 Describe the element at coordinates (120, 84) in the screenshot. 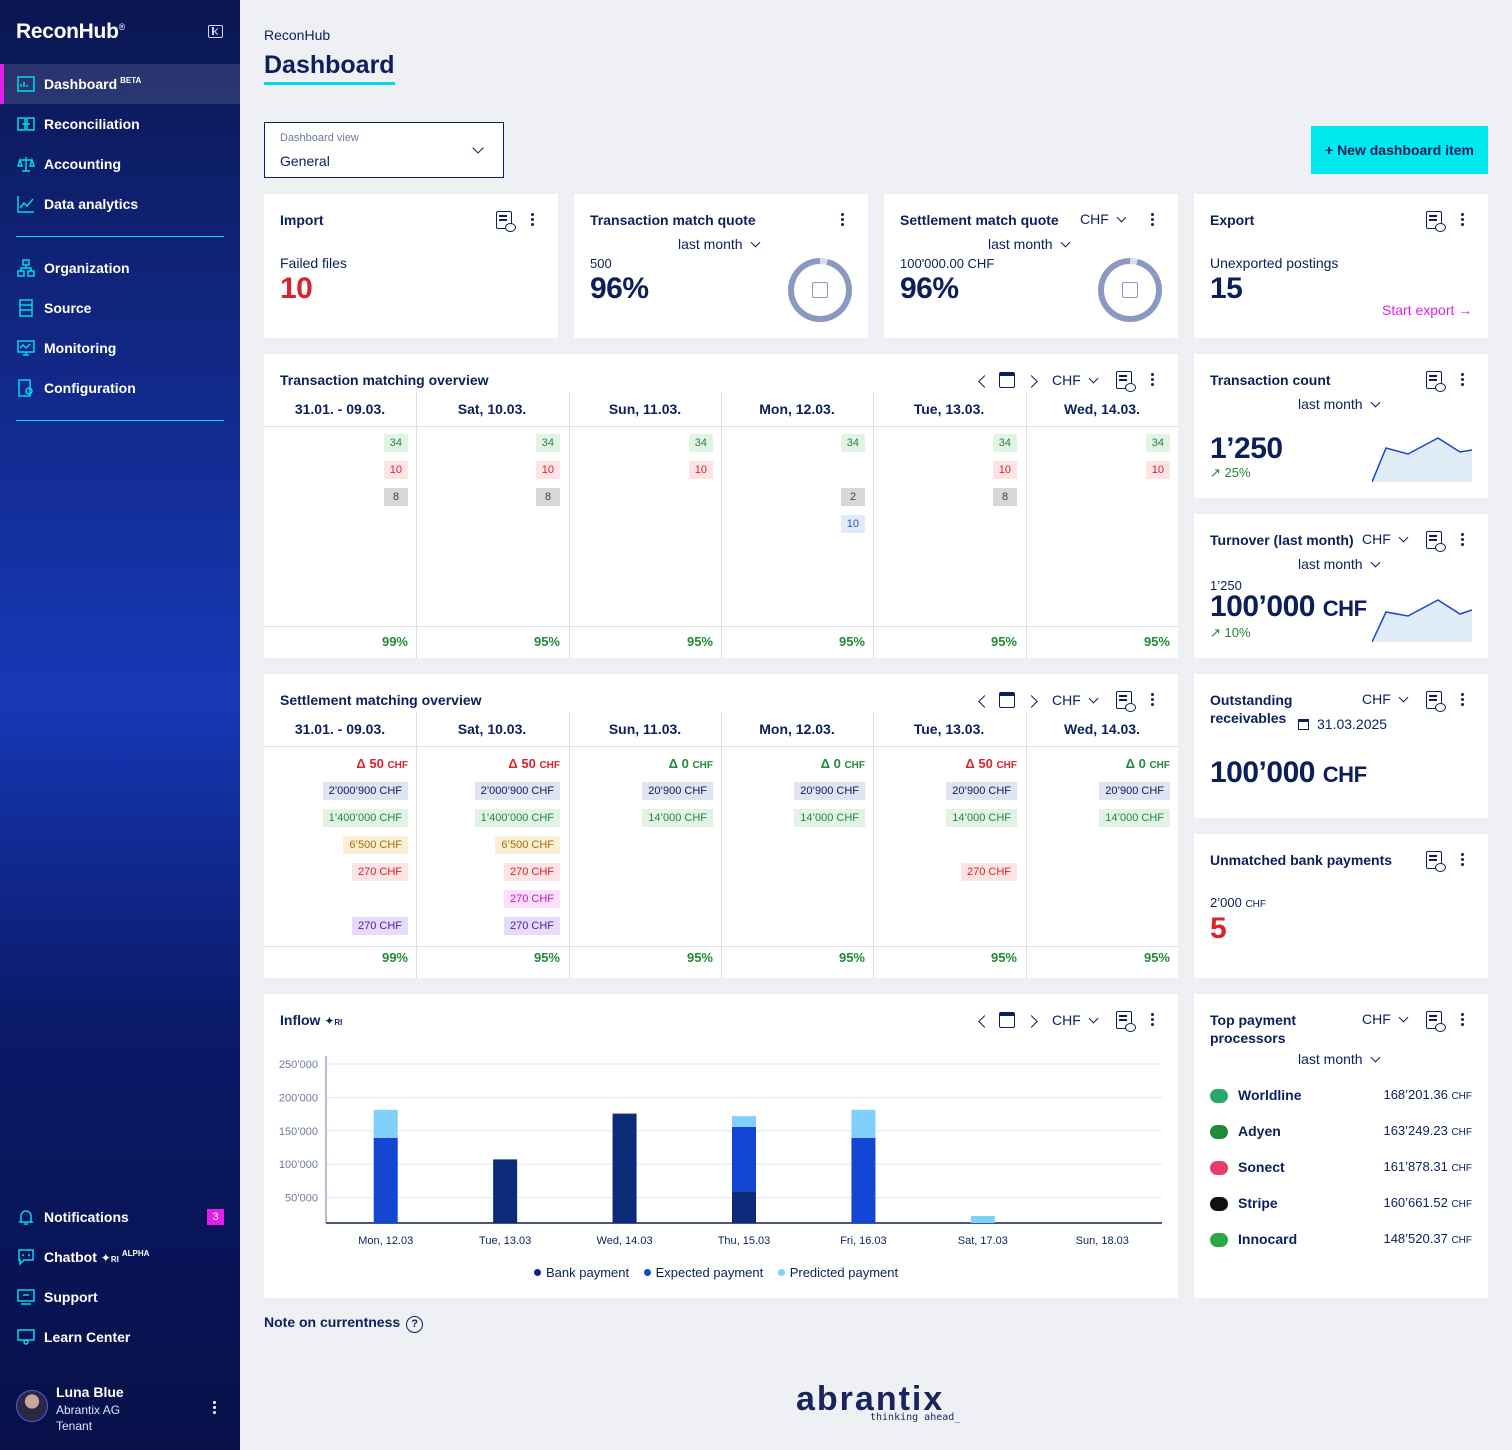

I see `sidebar-item-dashboard: Dashboard BETA` at that location.